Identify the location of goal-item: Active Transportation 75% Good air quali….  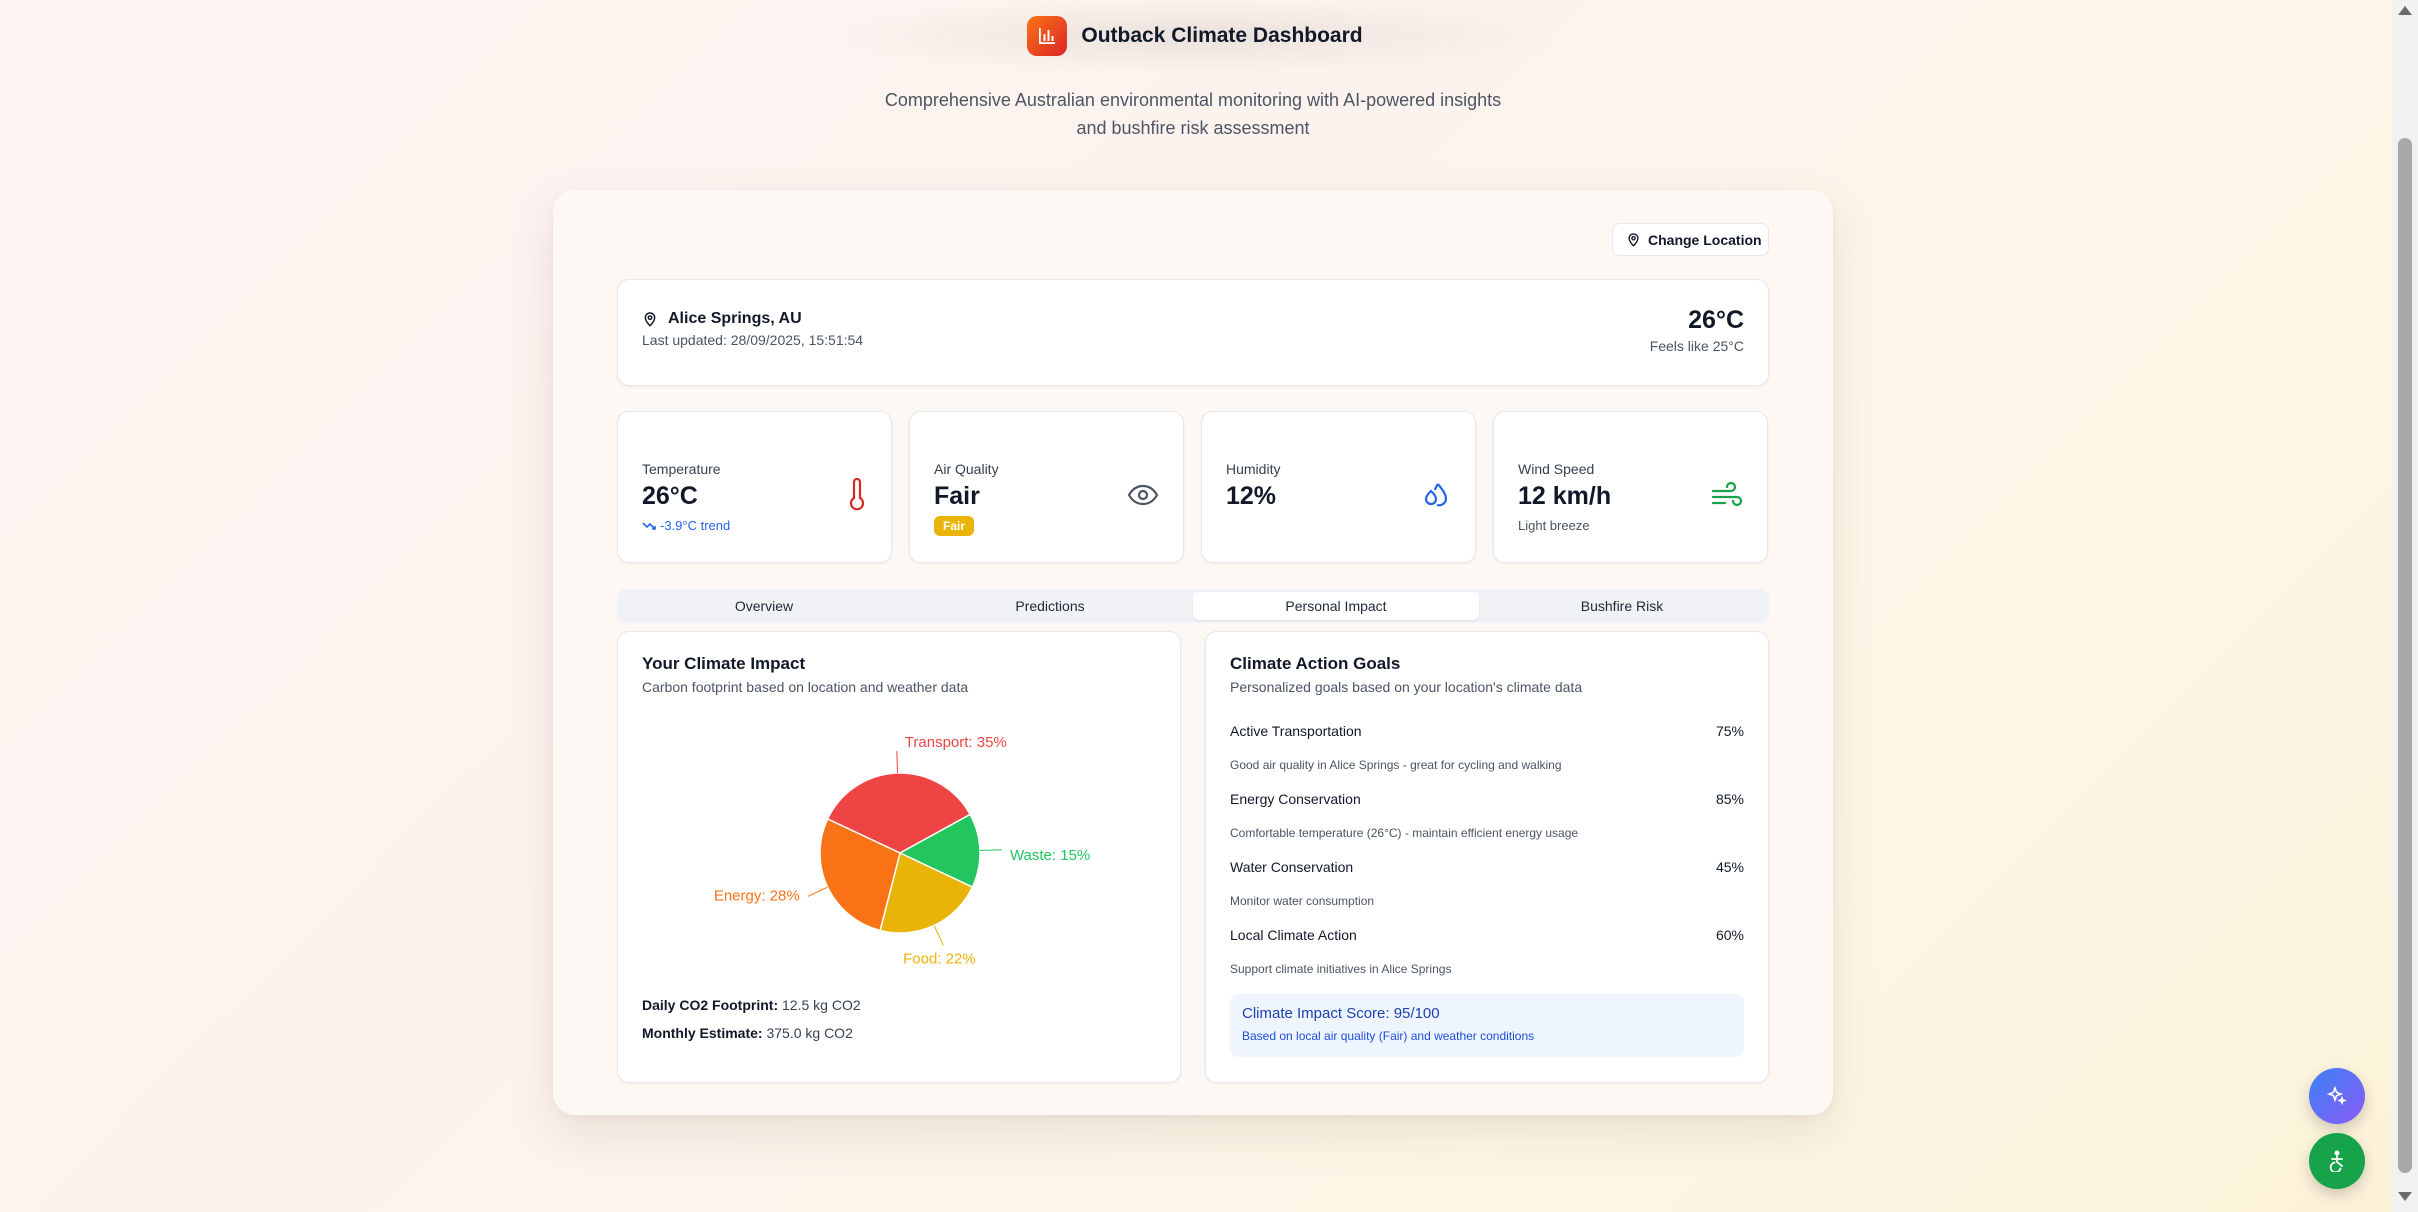
(1487, 747).